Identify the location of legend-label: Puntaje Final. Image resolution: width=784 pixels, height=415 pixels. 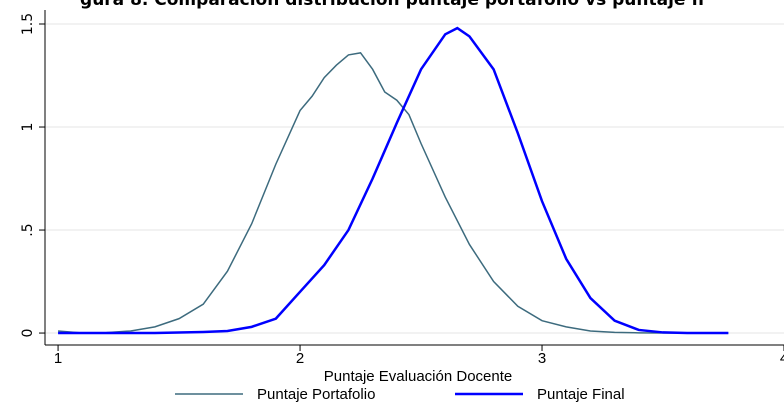
(581, 394).